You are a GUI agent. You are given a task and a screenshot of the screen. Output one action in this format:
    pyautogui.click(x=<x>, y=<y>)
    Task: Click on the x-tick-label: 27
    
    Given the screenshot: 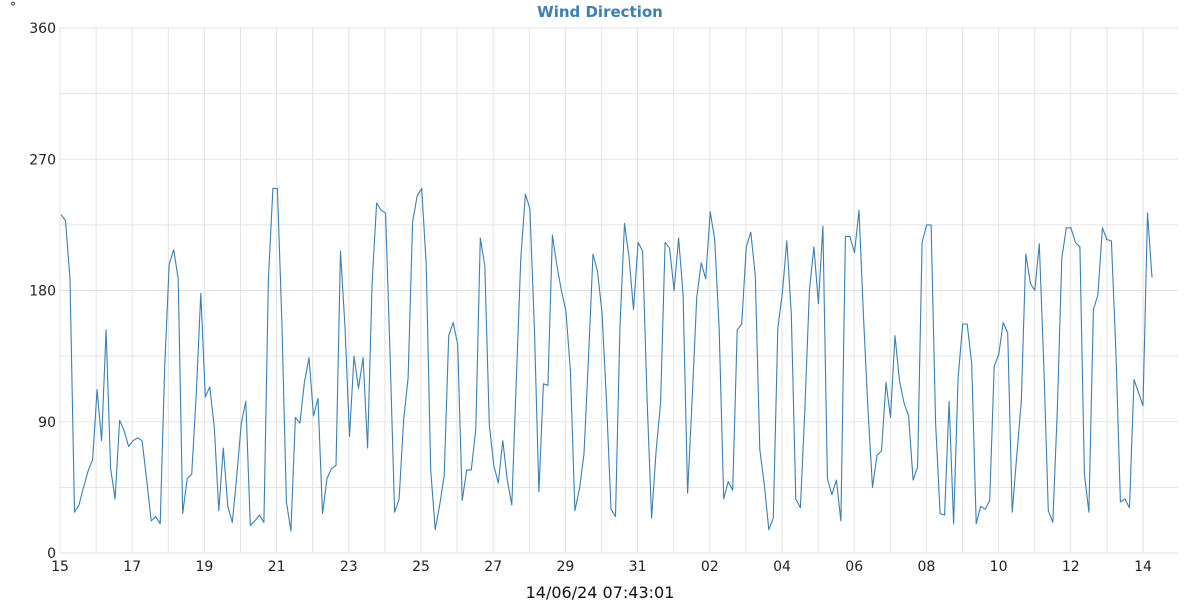 What is the action you would take?
    pyautogui.click(x=493, y=567)
    